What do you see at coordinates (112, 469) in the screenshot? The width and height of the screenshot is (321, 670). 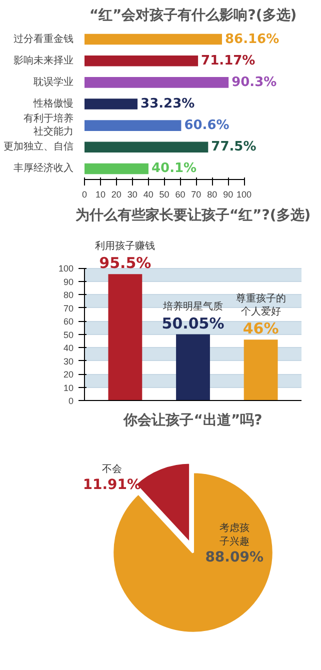 I see `slice-label: 不会` at bounding box center [112, 469].